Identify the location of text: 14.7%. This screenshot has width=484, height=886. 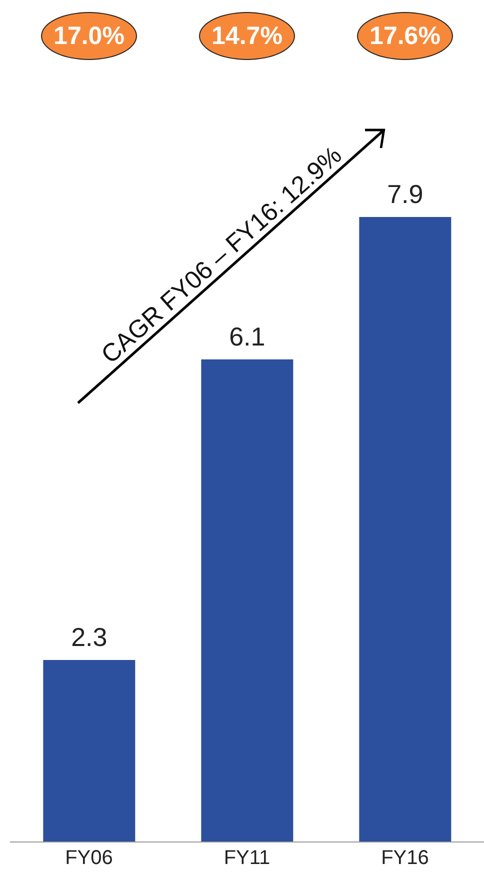
(247, 36).